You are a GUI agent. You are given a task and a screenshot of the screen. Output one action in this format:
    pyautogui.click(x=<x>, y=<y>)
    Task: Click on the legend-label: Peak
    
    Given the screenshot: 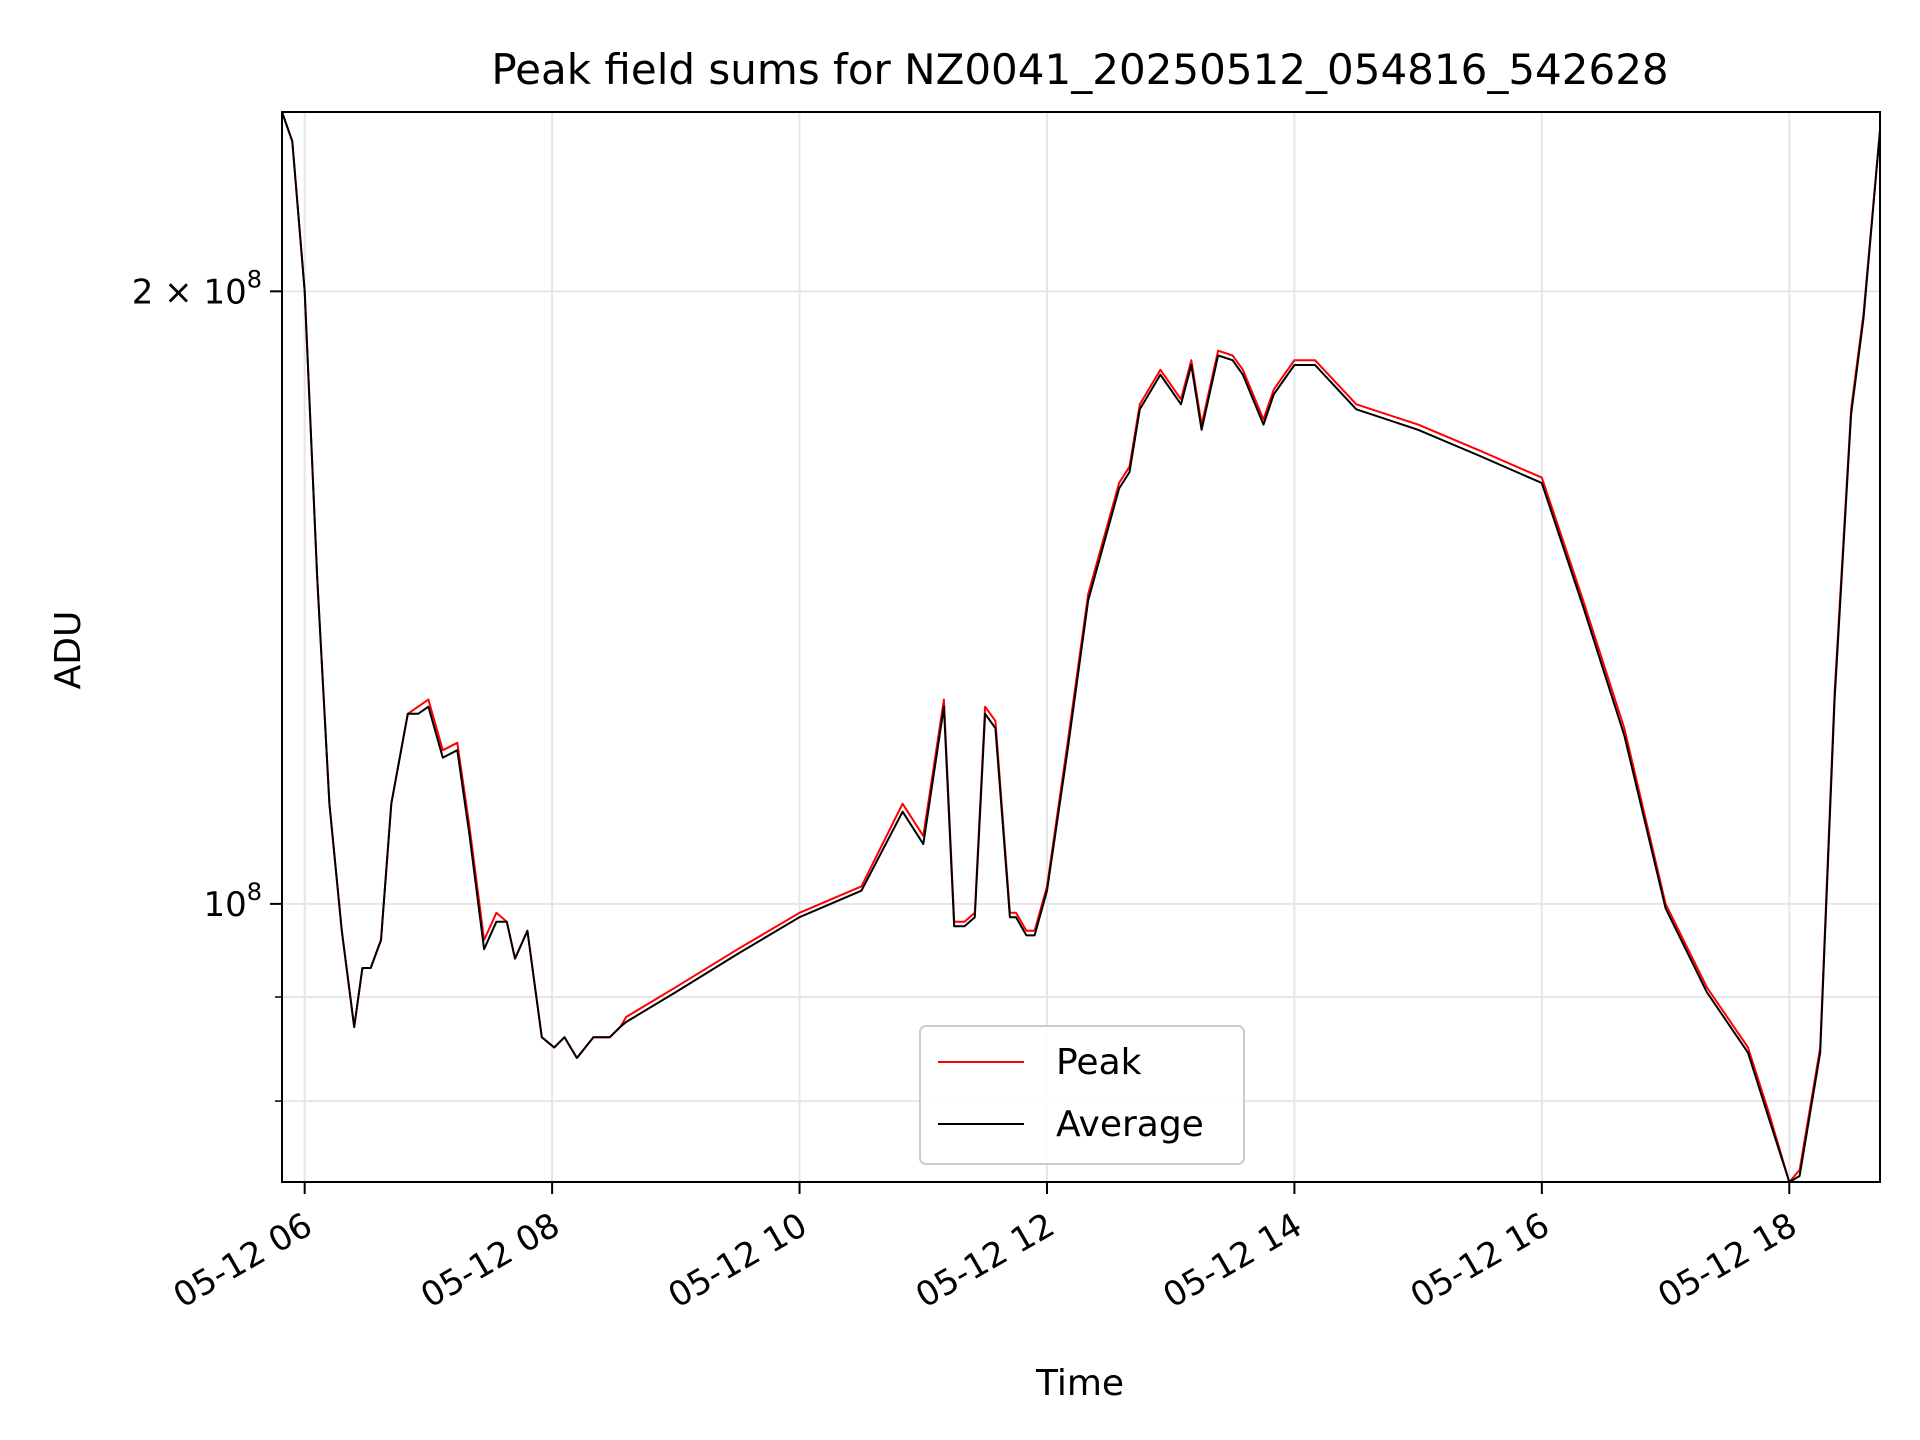 What is the action you would take?
    pyautogui.click(x=1099, y=1062)
    